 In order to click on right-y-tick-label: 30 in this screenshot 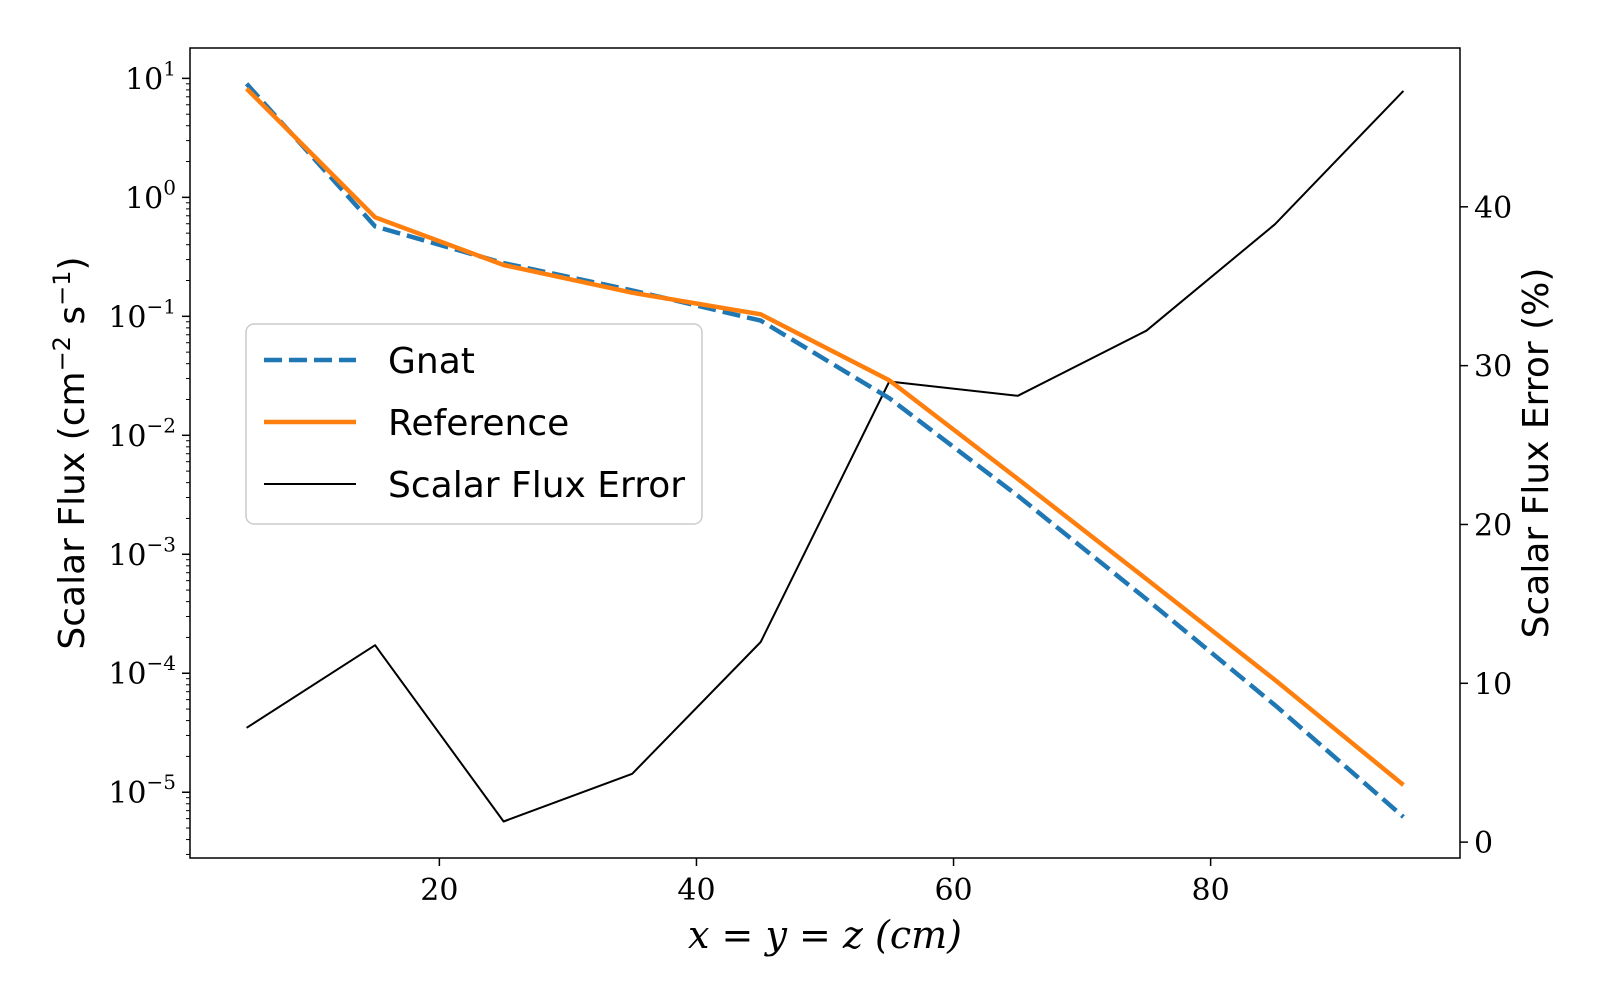, I will do `click(1493, 367)`.